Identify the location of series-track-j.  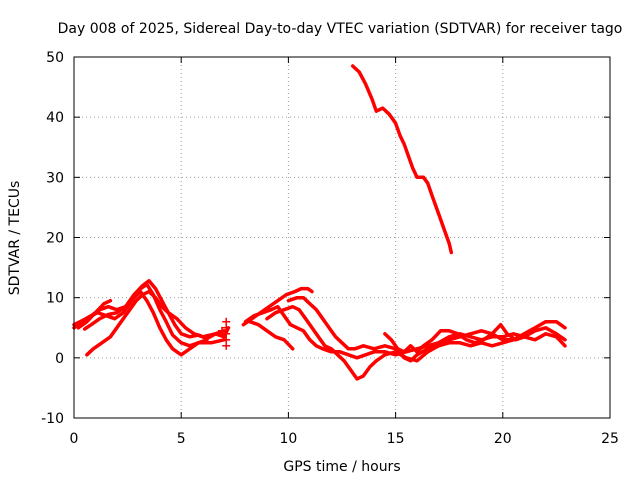
(426, 329).